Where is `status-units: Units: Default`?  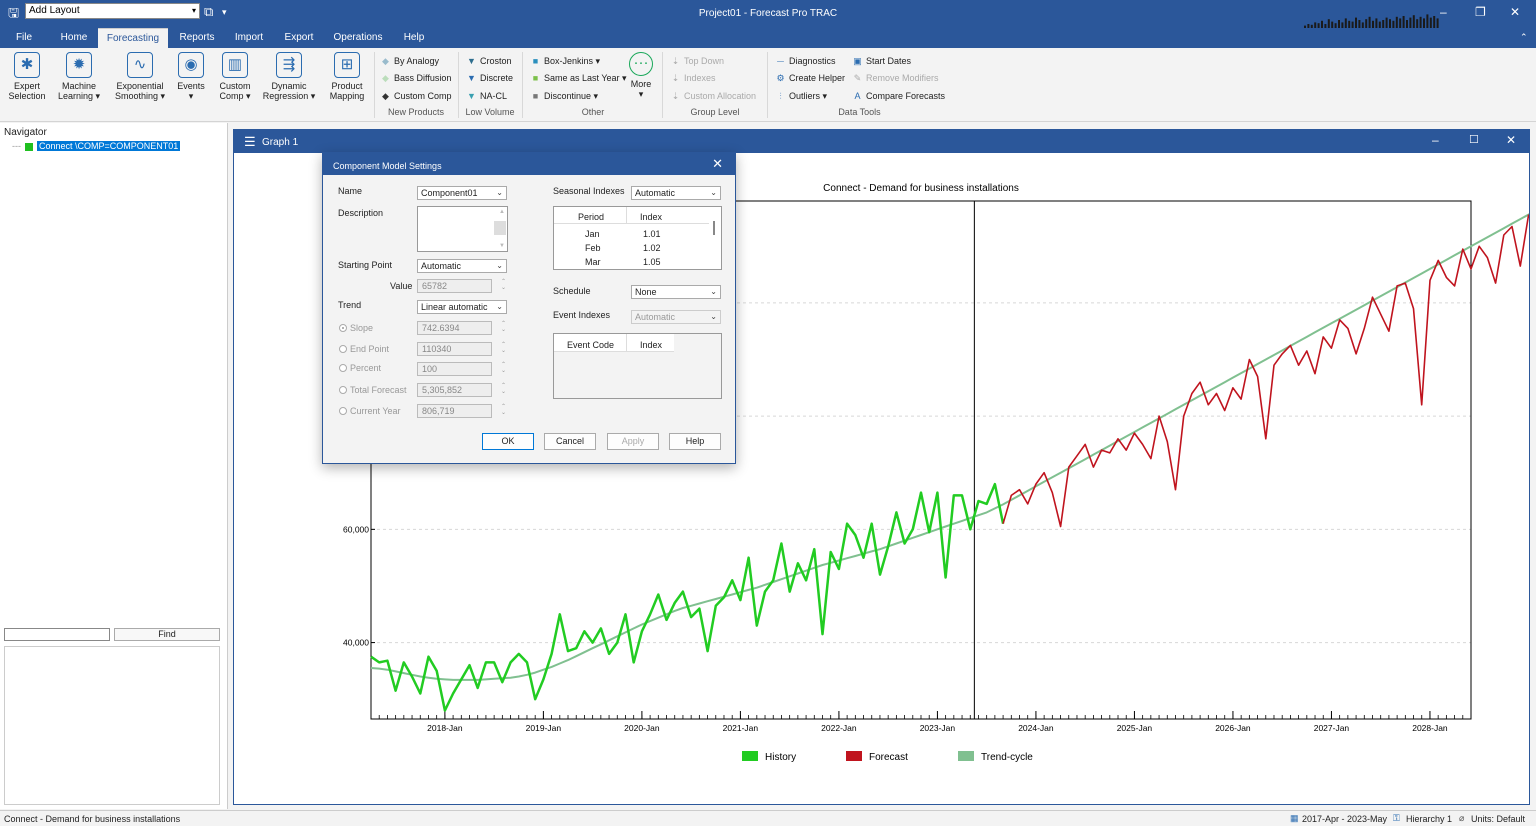
status-units: Units: Default is located at coordinates (1498, 819).